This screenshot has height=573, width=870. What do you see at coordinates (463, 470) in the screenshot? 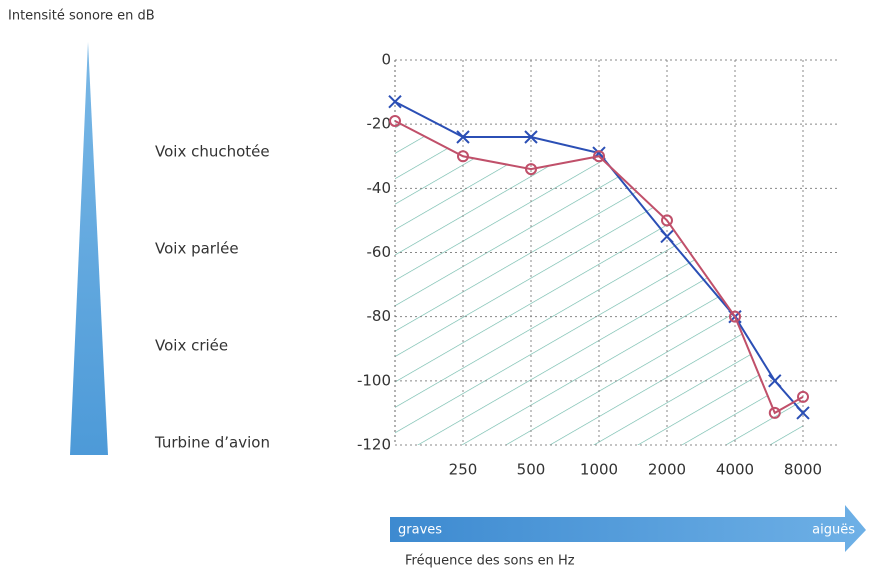
I see `x-tick-label: 250` at bounding box center [463, 470].